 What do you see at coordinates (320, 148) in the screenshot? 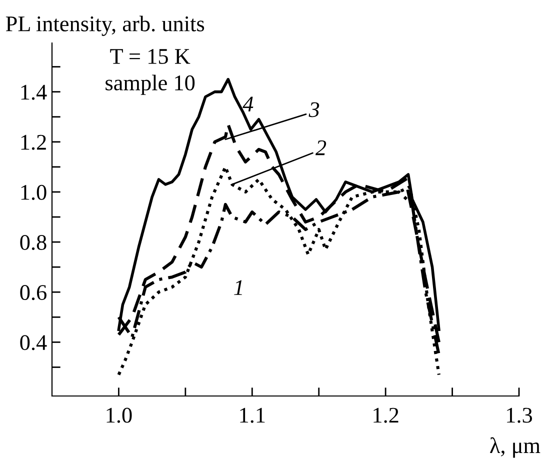
I see `annotation: 2` at bounding box center [320, 148].